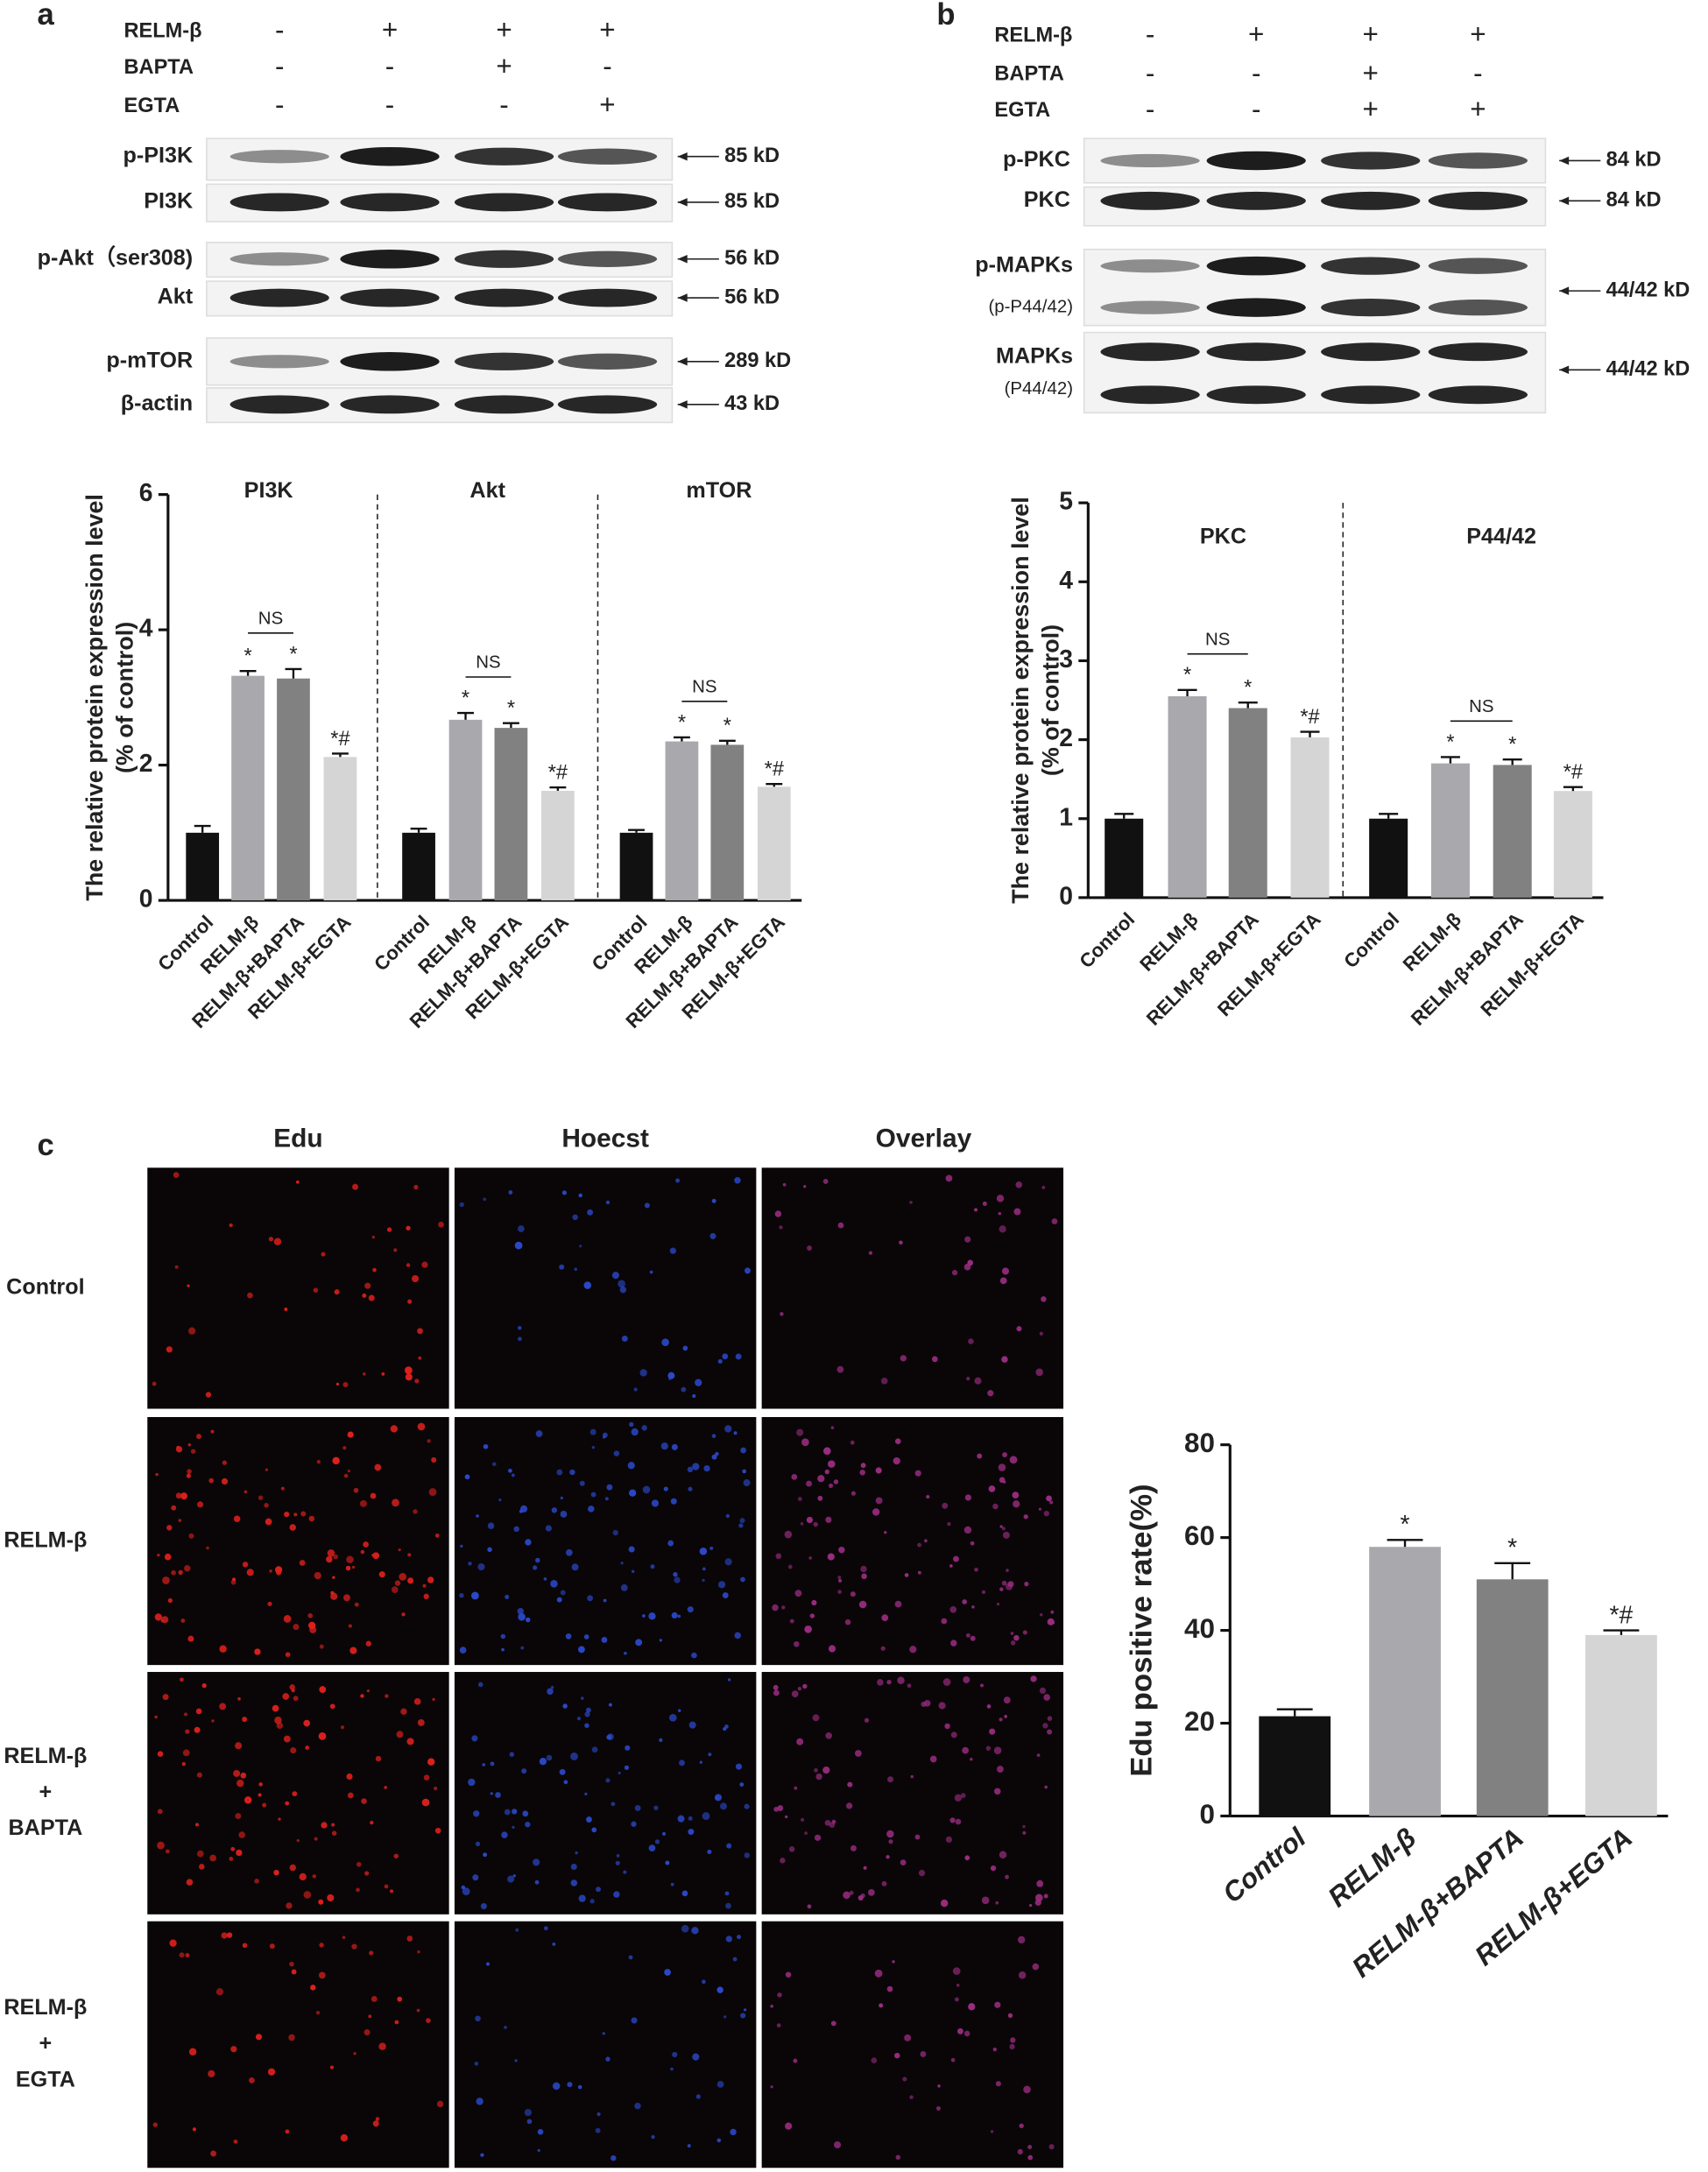 The image size is (1708, 2172). Describe the element at coordinates (1066, 502) in the screenshot. I see `y-tick-label: 5` at that location.